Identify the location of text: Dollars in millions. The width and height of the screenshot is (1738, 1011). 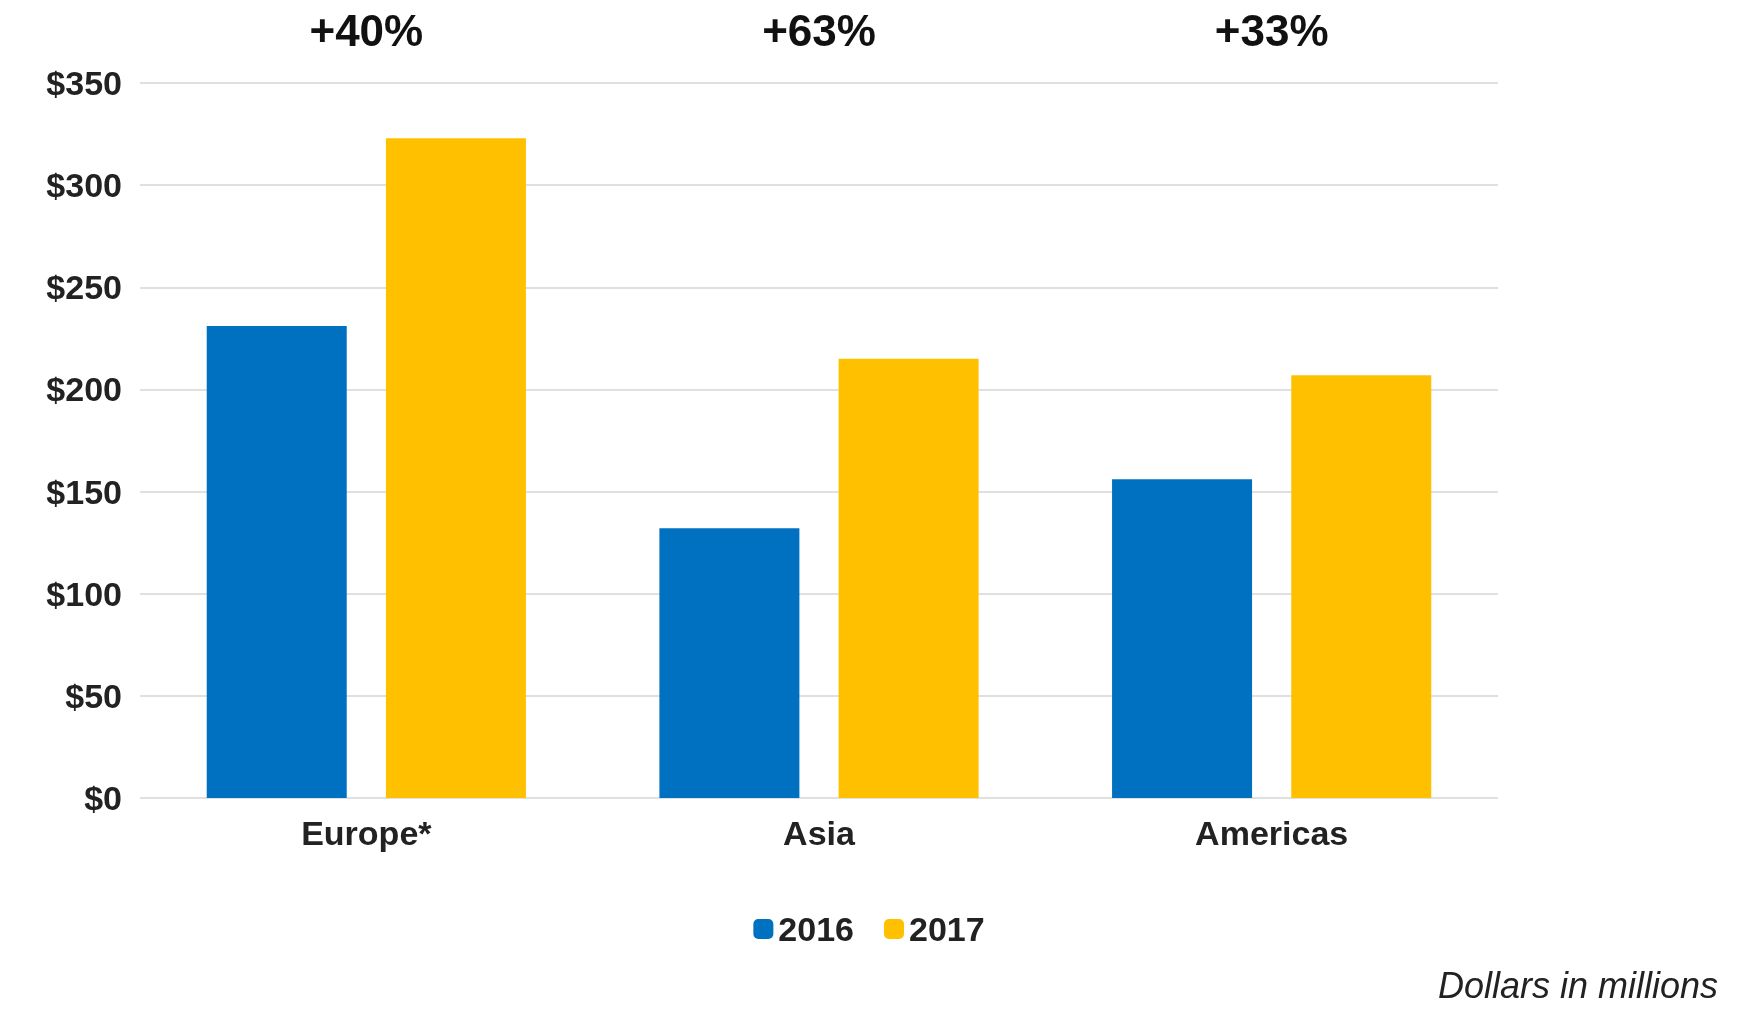
(1578, 985).